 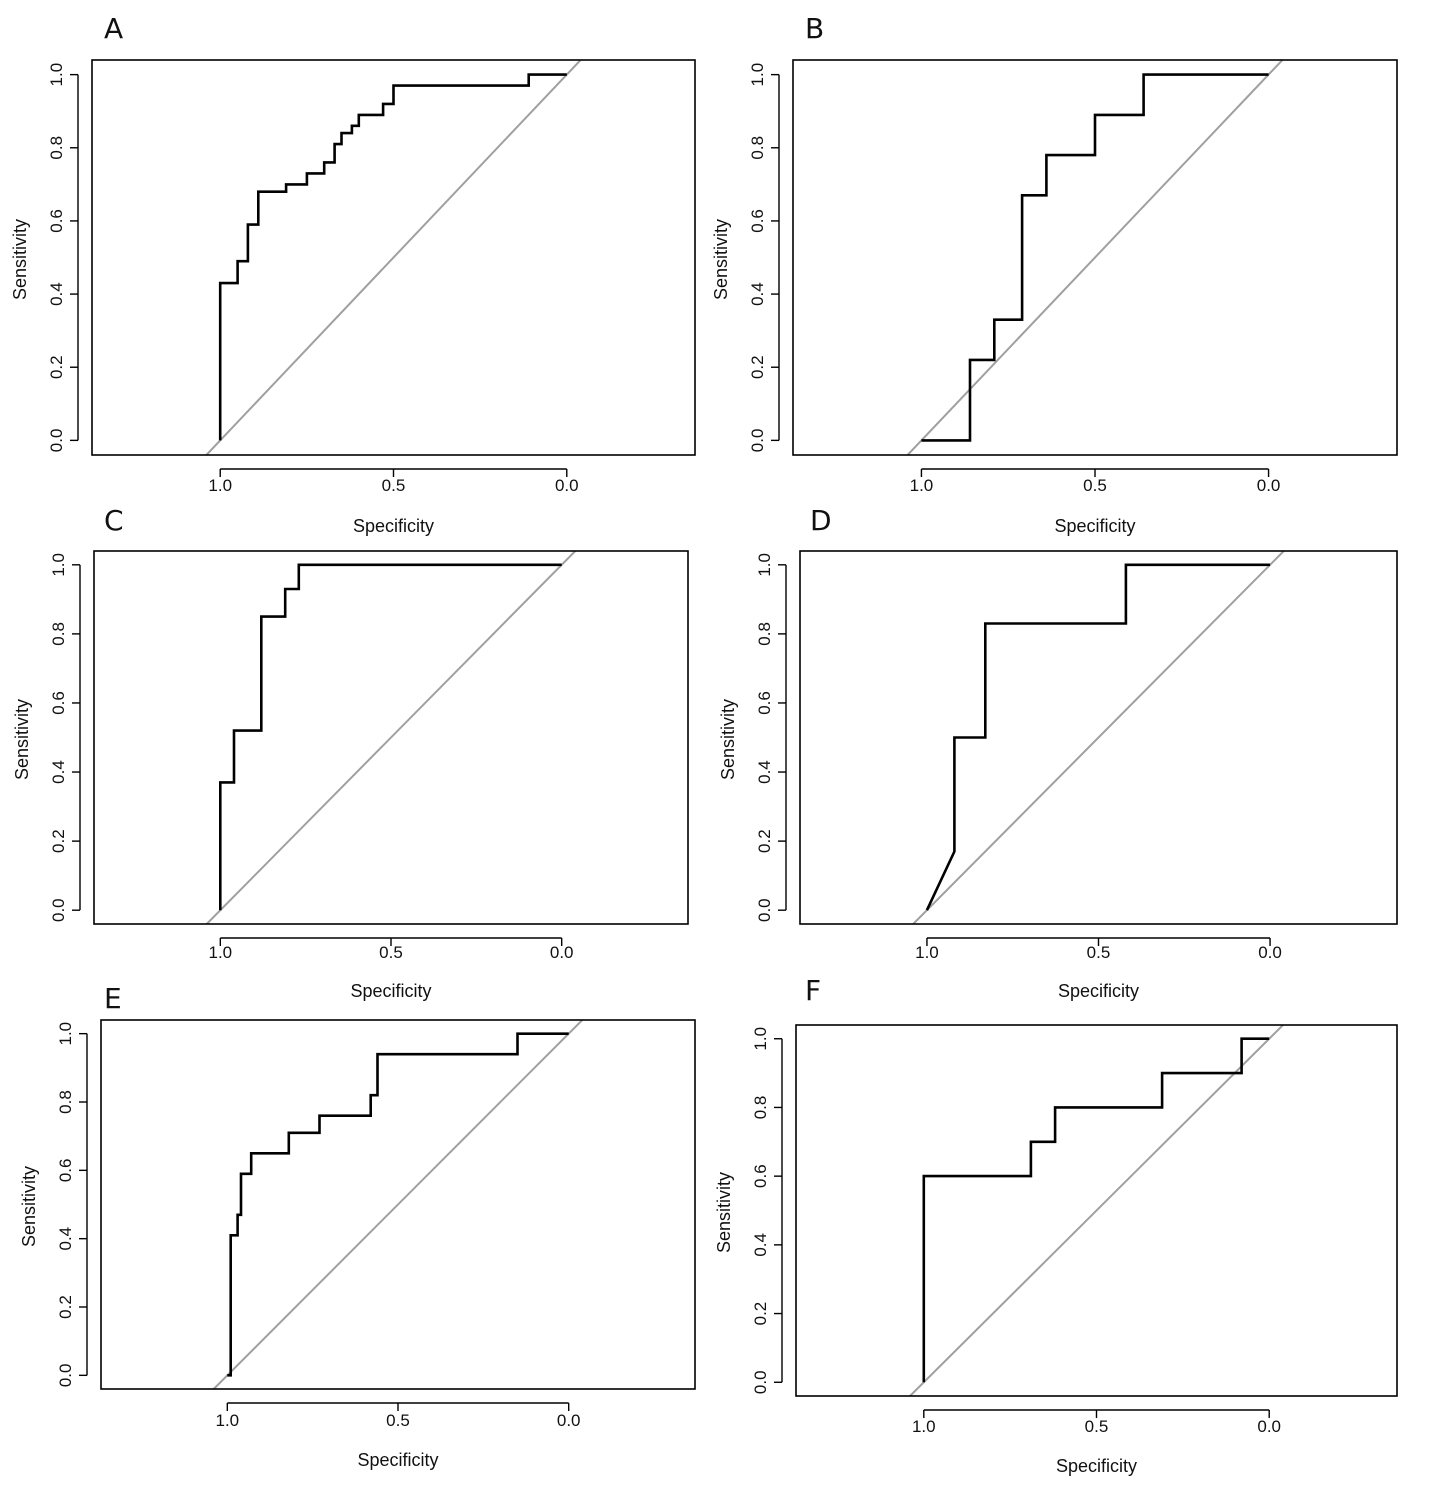 I want to click on y-tick-label-b: 1.0, so click(x=757, y=75).